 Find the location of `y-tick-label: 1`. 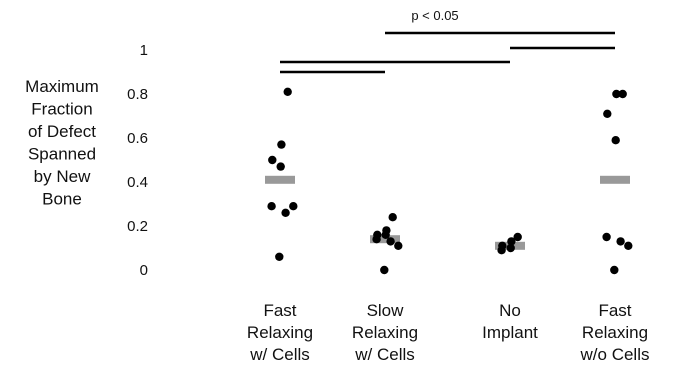

y-tick-label: 1 is located at coordinates (144, 50).